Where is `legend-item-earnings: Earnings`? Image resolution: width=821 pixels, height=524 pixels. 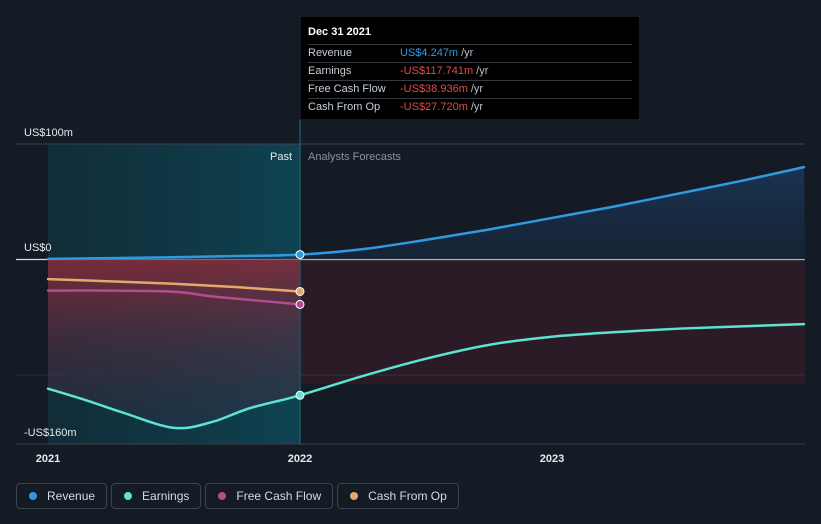
legend-item-earnings: Earnings is located at coordinates (156, 496).